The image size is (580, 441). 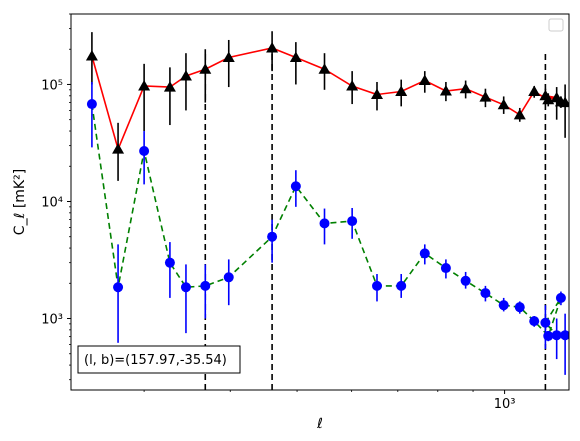 I want to click on y-axis-ticks: 10³ 10⁴ 10⁵, so click(x=56, y=197).